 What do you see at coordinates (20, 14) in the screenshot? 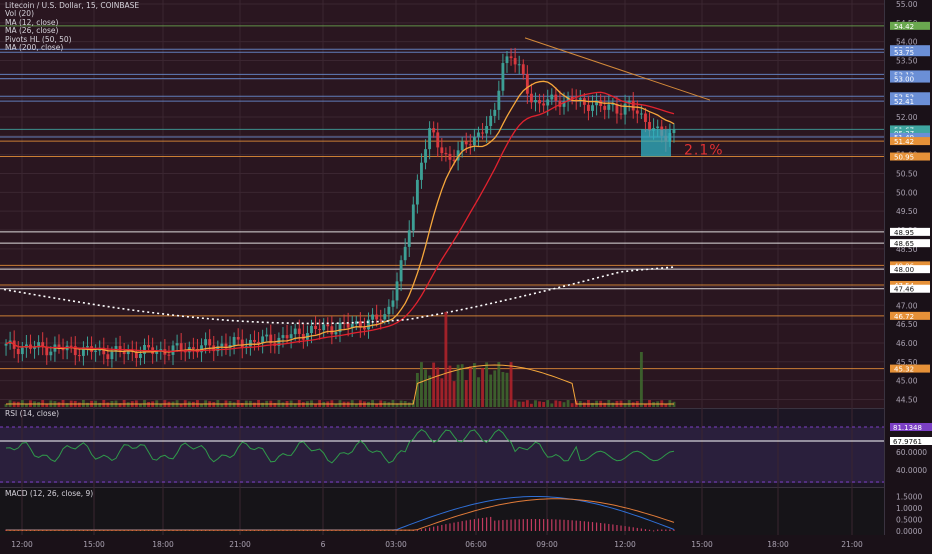
I see `indicator-vol: Vol (20)` at bounding box center [20, 14].